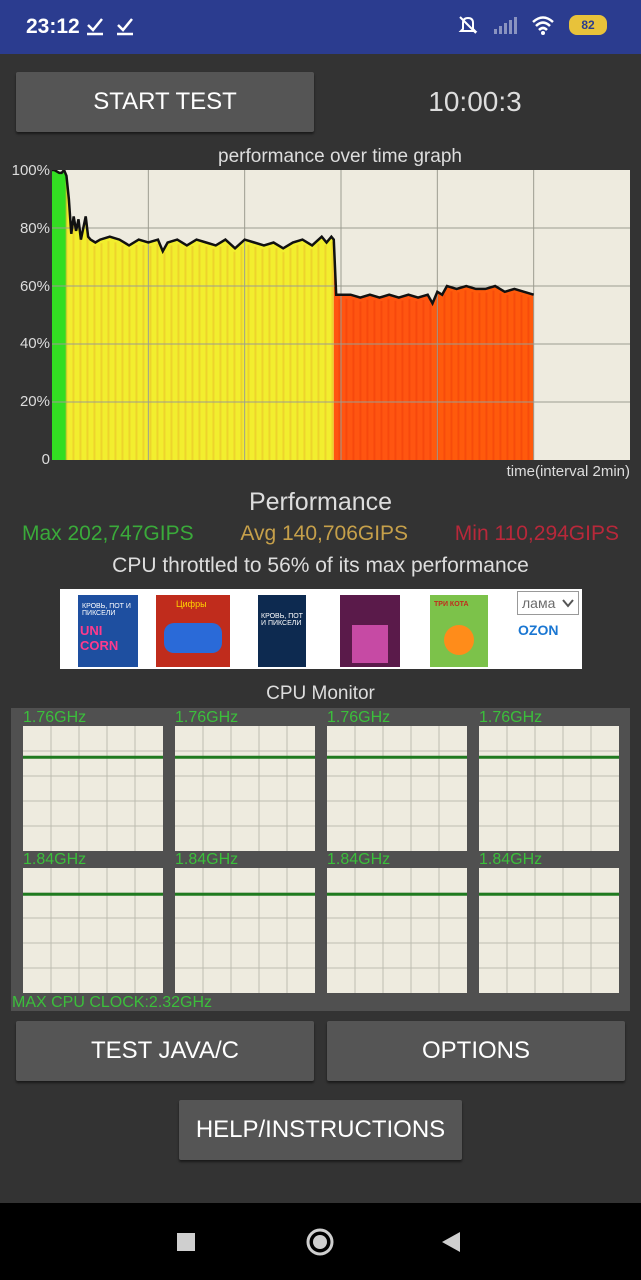 Image resolution: width=641 pixels, height=1280 pixels. I want to click on y-tick-label: 60%, so click(34, 286).